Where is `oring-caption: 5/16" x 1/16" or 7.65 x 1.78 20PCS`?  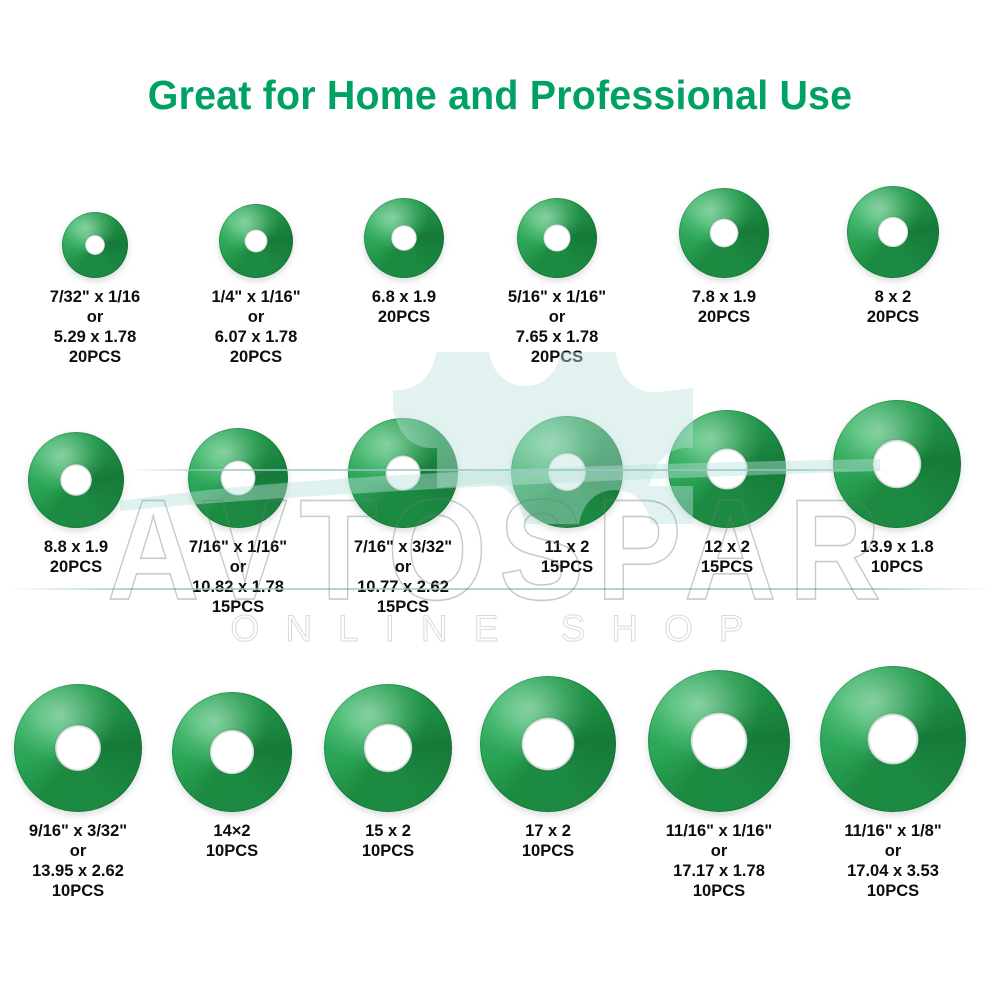
oring-caption: 5/16" x 1/16" or 7.65 x 1.78 20PCS is located at coordinates (557, 327).